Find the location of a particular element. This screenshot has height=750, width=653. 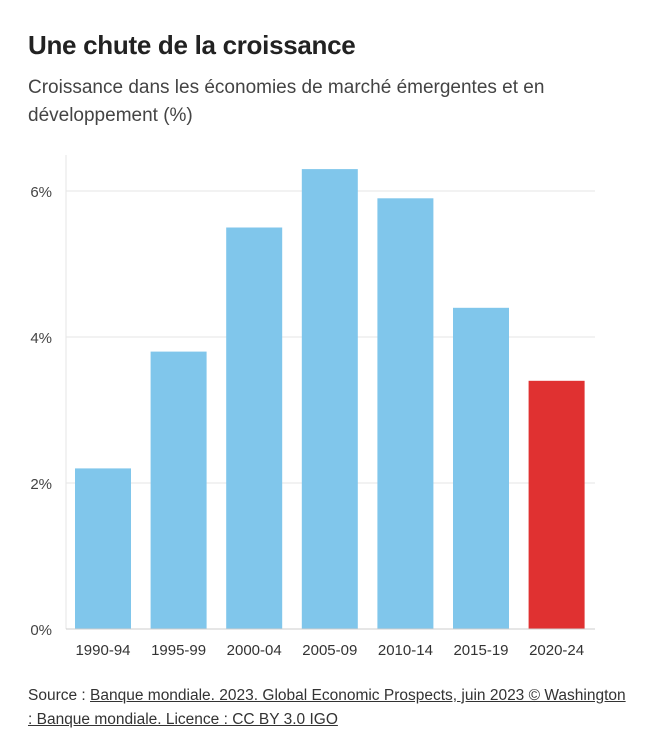

x-tick-label: 1995-99 is located at coordinates (178, 650).